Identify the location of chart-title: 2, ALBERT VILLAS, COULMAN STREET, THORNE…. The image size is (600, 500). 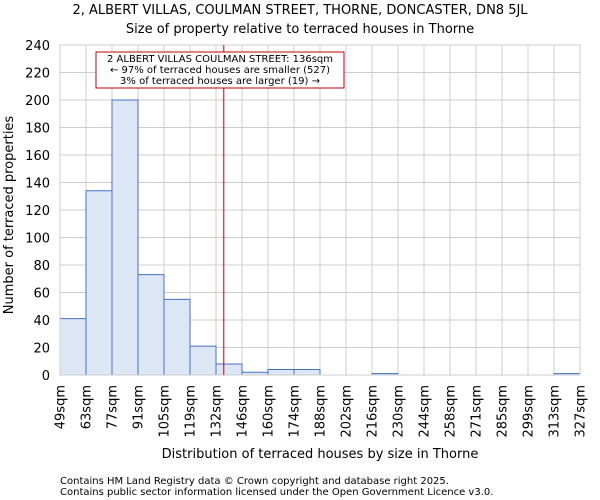
(300, 10).